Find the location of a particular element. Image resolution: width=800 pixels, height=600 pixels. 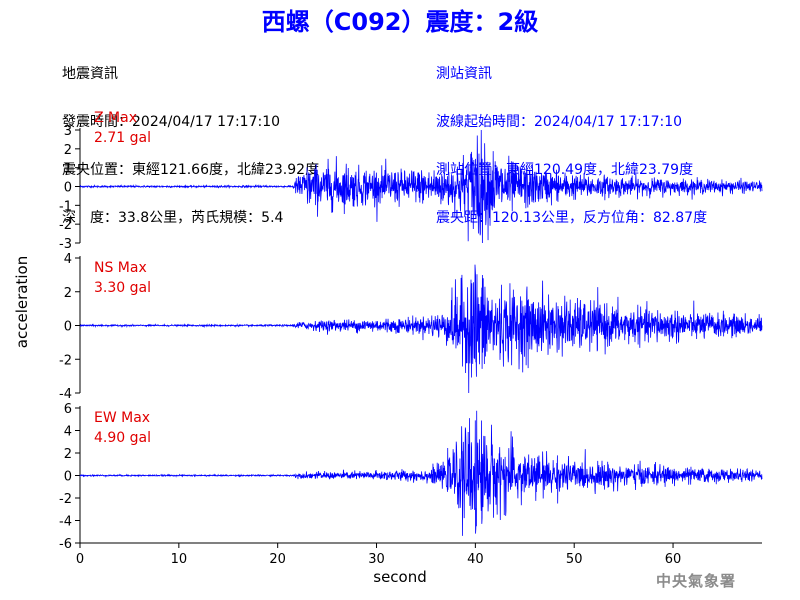

agency-name: 中央氣象署 is located at coordinates (696, 581).